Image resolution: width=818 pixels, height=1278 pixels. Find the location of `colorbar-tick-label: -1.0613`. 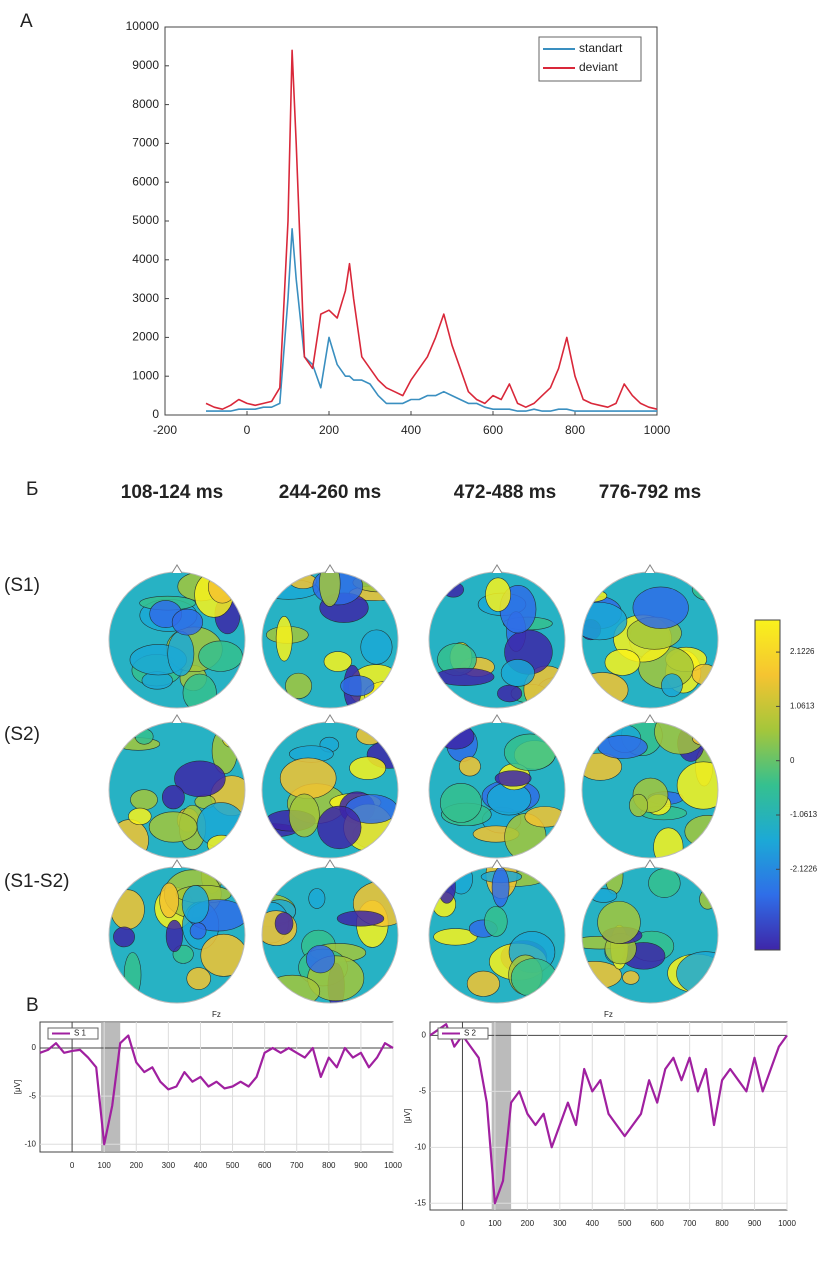

colorbar-tick-label: -1.0613 is located at coordinates (804, 814).